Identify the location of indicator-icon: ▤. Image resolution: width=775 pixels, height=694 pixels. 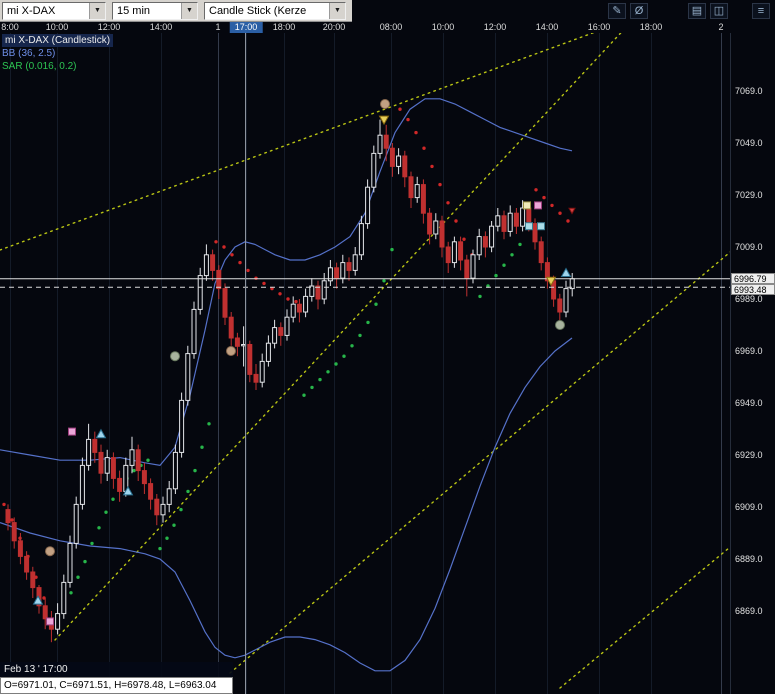
(697, 11).